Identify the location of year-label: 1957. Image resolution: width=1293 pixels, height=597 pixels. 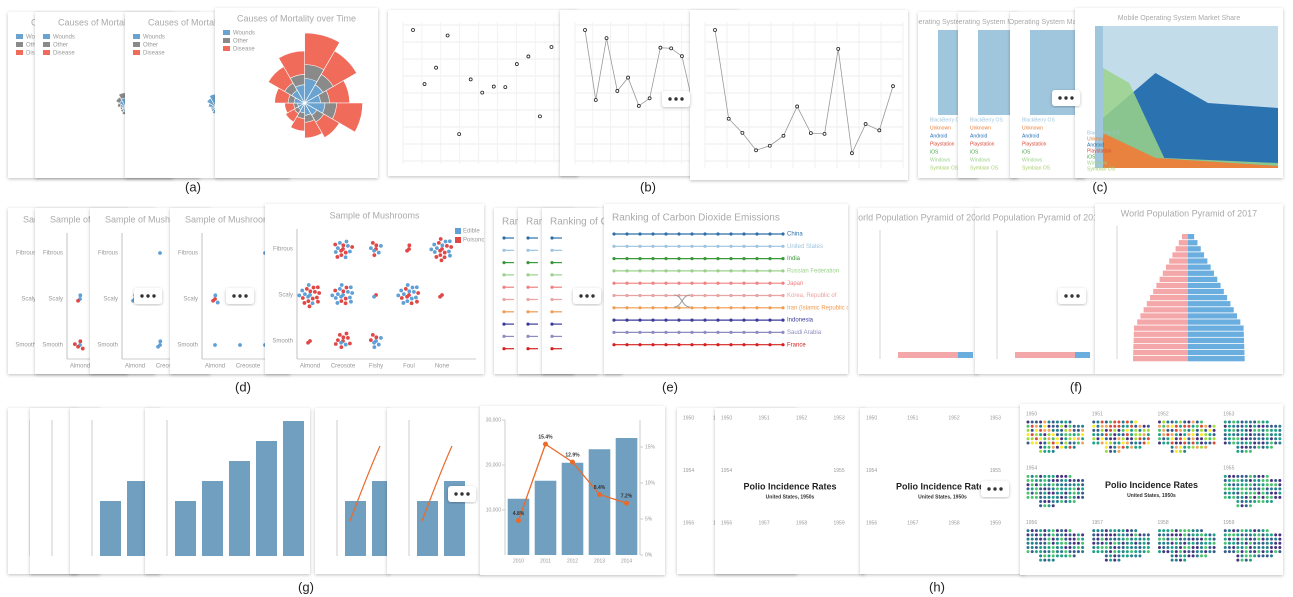
(1097, 523).